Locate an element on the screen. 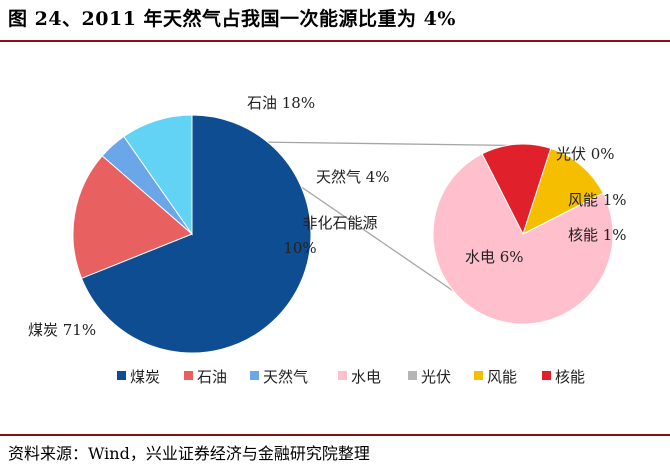 This screenshot has width=670, height=467. pie2-label-1: 水电 6% is located at coordinates (494, 257).